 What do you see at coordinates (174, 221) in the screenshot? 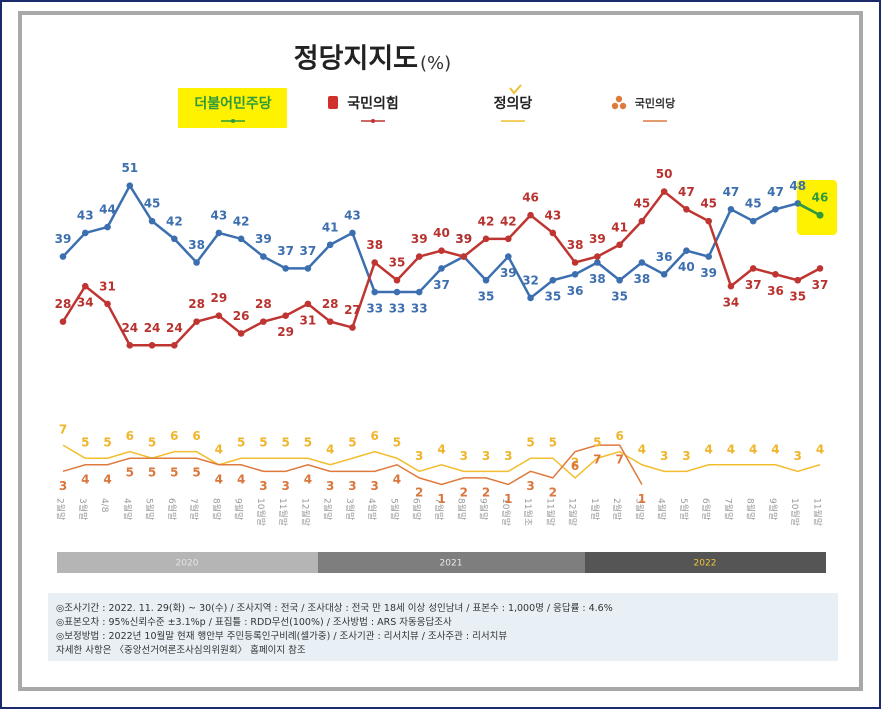
I see `data-label: 42` at bounding box center [174, 221].